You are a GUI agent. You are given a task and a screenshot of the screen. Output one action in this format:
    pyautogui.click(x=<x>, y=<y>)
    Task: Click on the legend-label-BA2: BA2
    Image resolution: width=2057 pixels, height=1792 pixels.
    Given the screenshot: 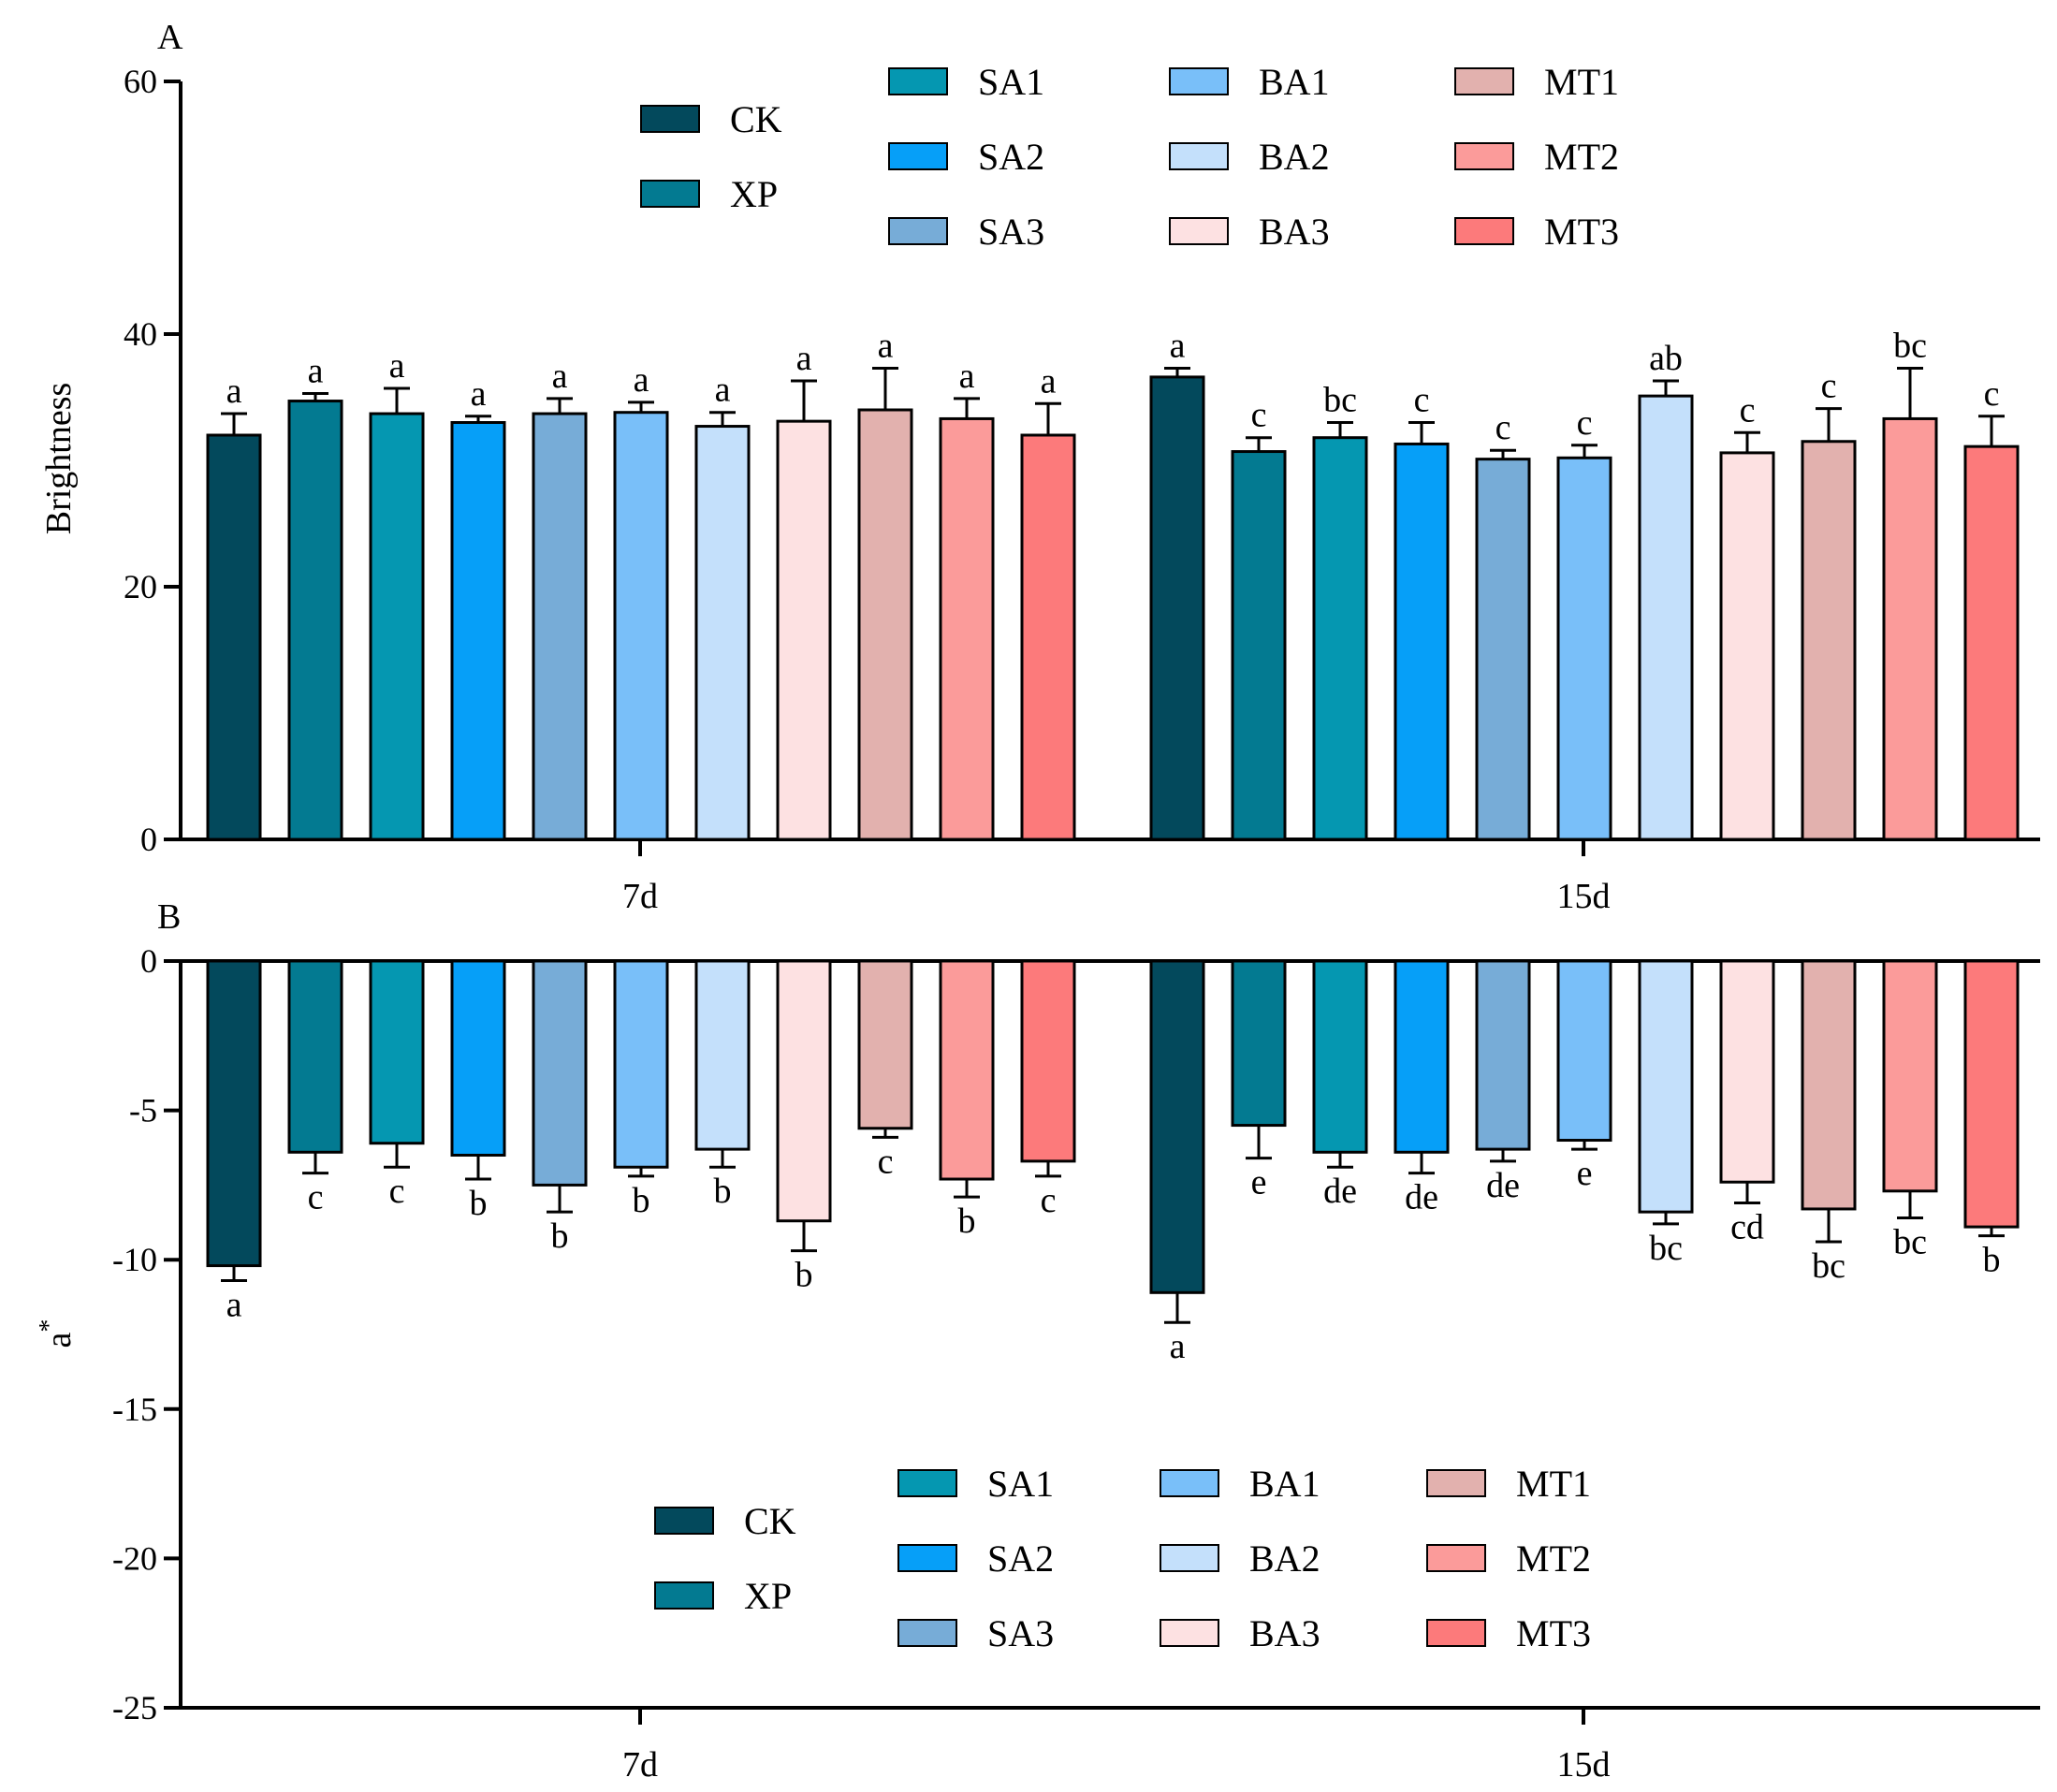 What is the action you would take?
    pyautogui.click(x=1294, y=157)
    